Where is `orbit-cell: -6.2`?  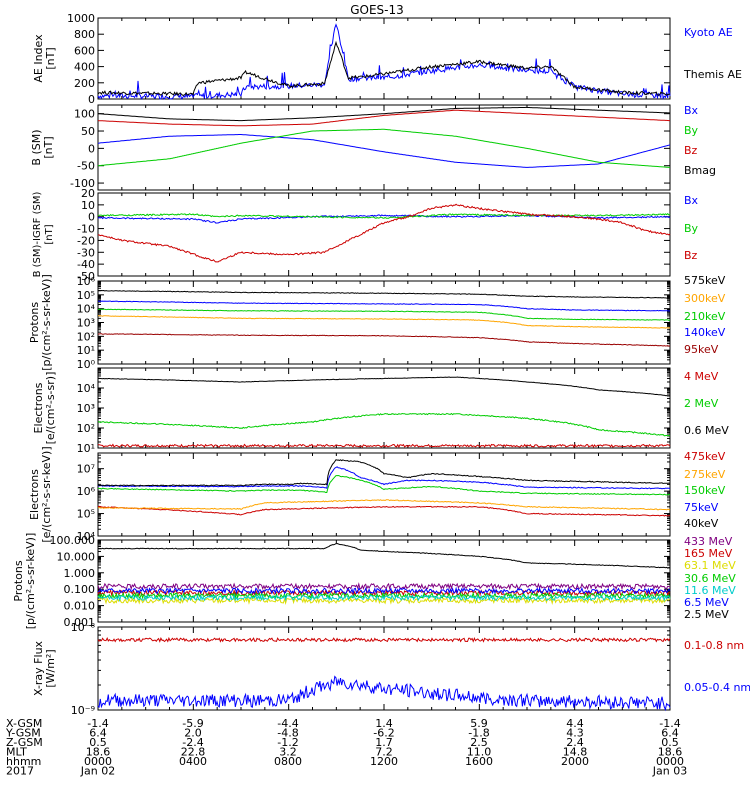
orbit-cell: -6.2 is located at coordinates (383, 733).